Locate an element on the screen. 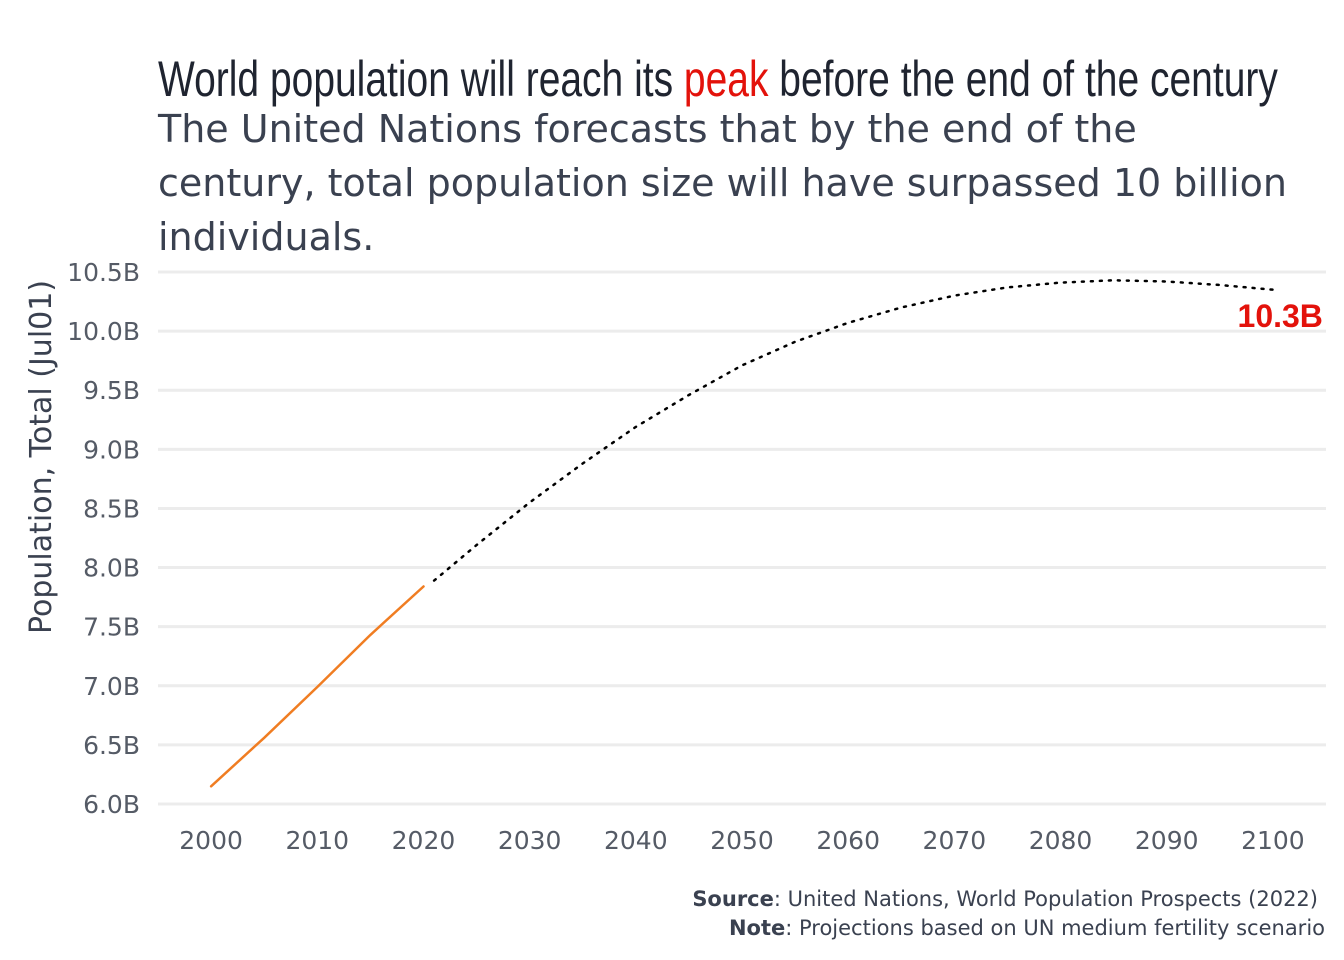 The width and height of the screenshot is (1344, 960). y-tick-label: 8.0B is located at coordinates (111, 568).